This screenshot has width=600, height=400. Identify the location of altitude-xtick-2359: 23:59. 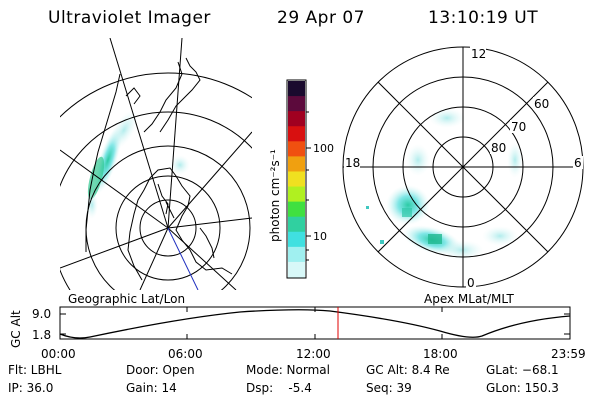
(568, 354).